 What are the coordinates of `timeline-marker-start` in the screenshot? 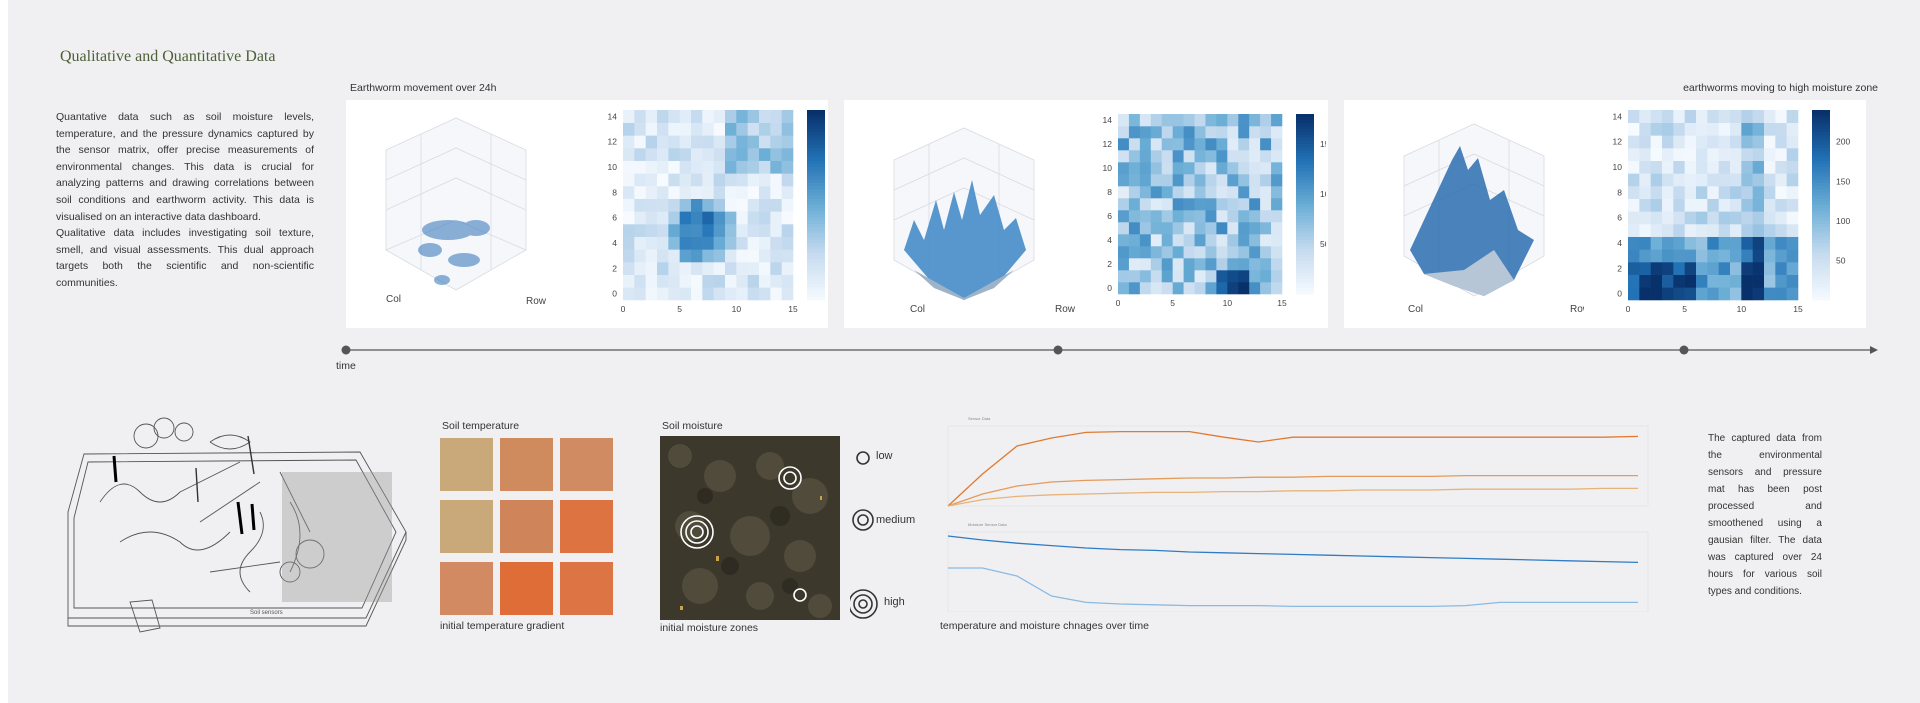 It's located at (346, 350).